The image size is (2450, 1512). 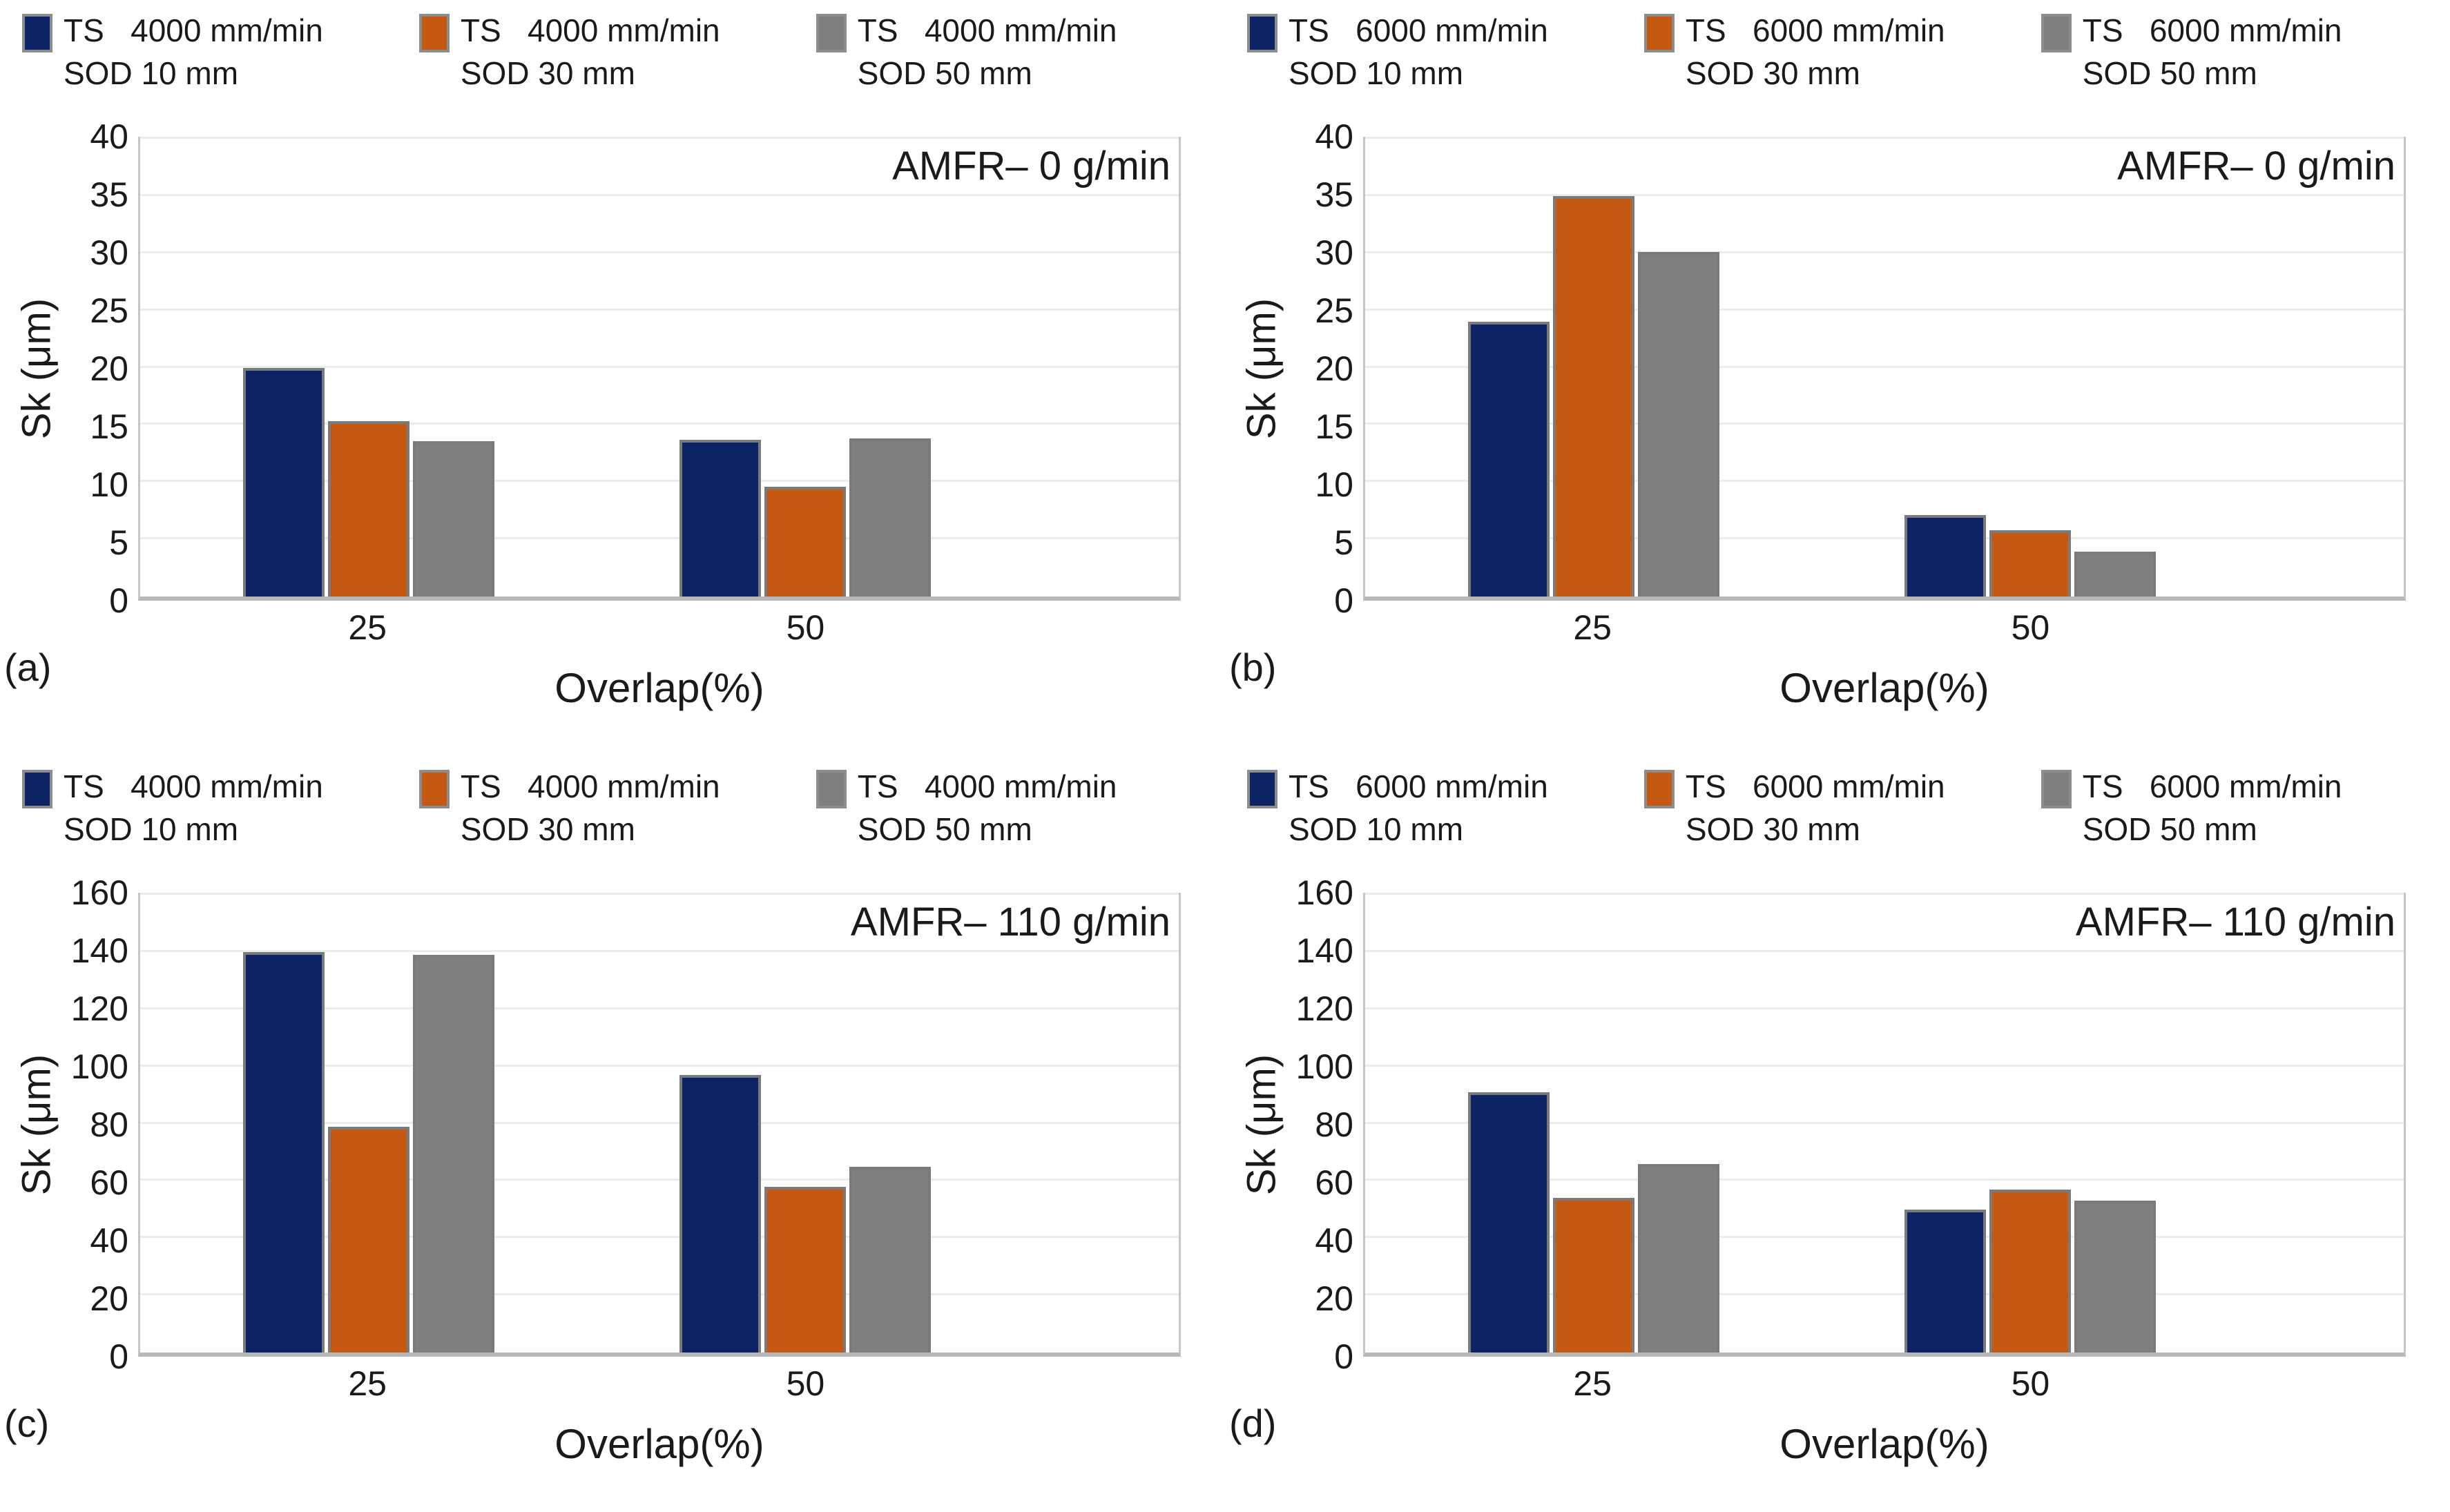 I want to click on amfr-annotation: AMFR– 110 g/min, so click(x=2235, y=922).